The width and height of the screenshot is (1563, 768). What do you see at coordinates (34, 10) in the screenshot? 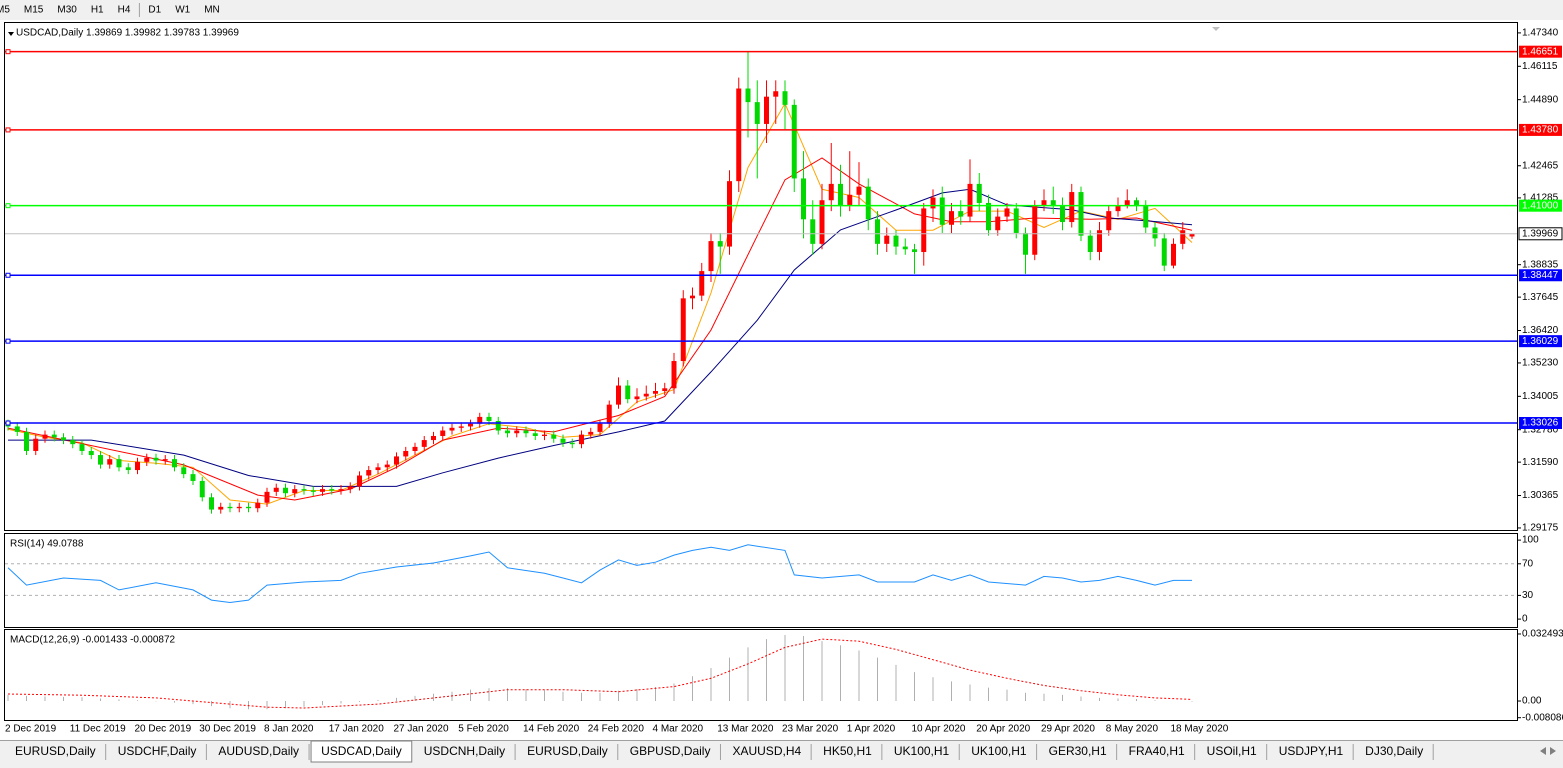
I see `timeframe-button: M15` at bounding box center [34, 10].